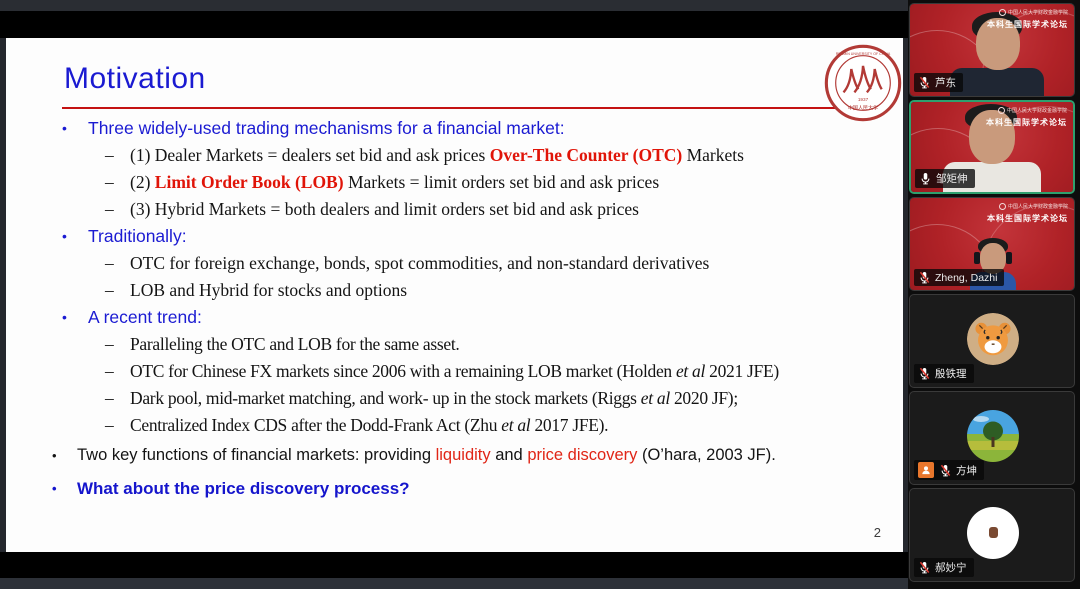 This screenshot has height=589, width=1080. Describe the element at coordinates (992, 147) in the screenshot. I see `participant-tile: 中国人民大学财政金融学院本科生国际学术论坛邹矩伸` at that location.